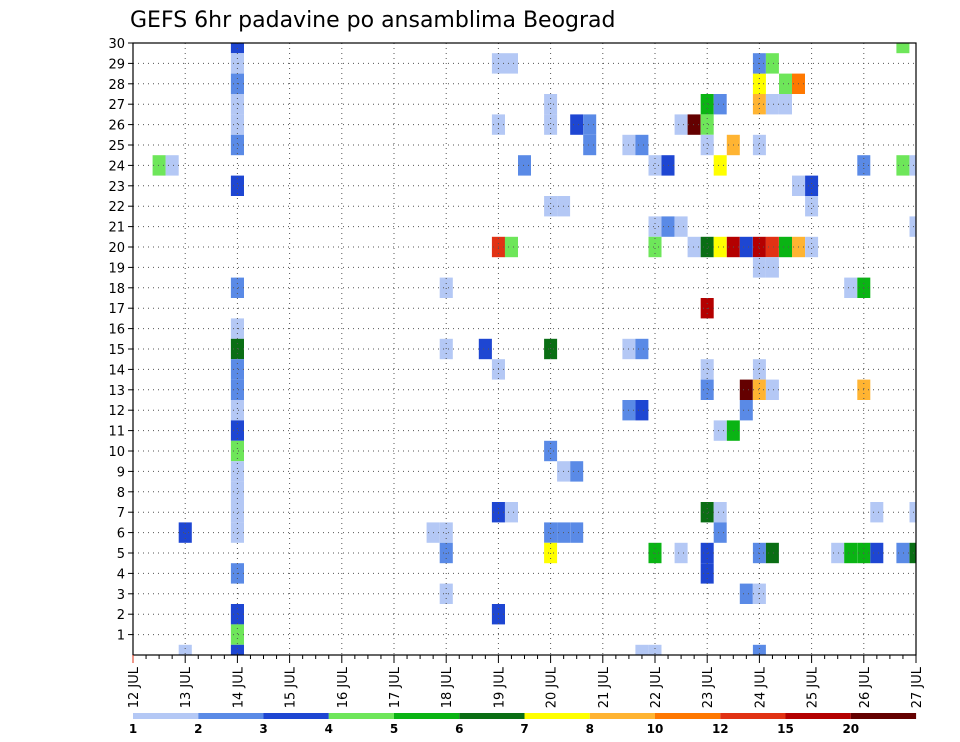 This screenshot has width=960, height=742. I want to click on x-tick-label: 27 JUL, so click(917, 687).